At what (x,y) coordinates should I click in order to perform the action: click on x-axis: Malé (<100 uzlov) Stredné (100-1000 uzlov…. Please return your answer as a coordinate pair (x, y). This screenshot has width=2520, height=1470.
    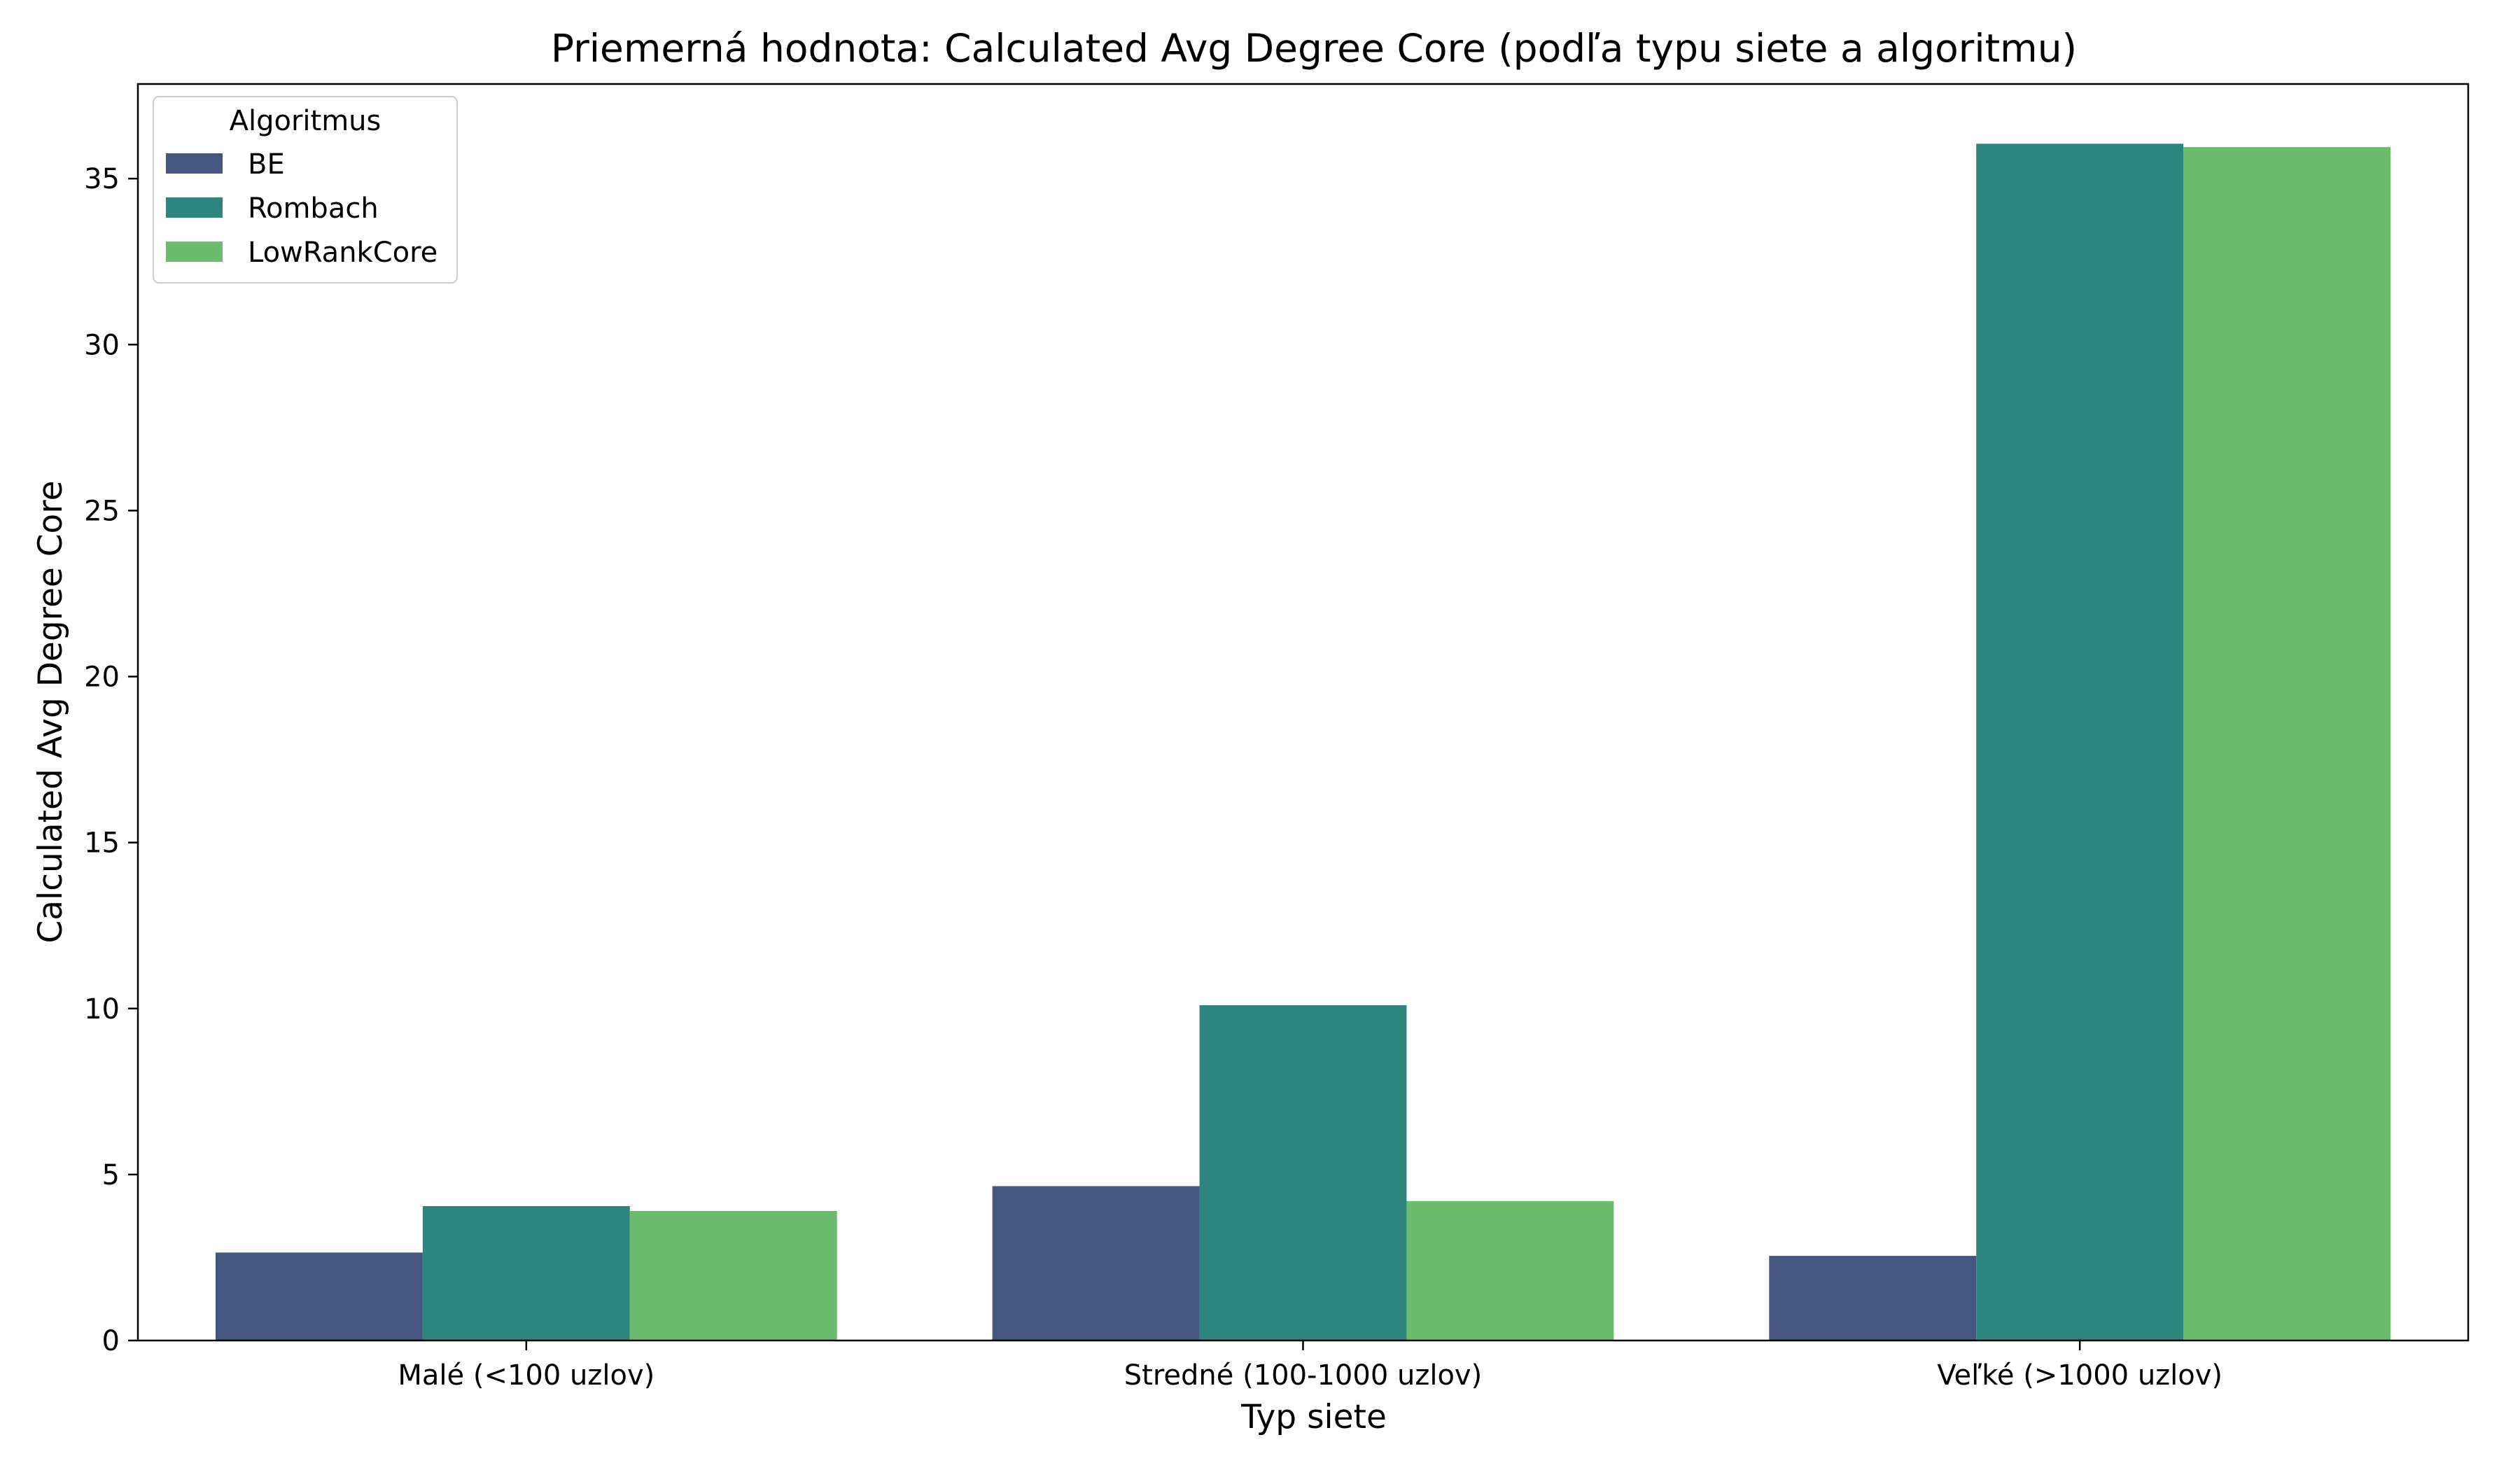
    Looking at the image, I should click on (1310, 1366).